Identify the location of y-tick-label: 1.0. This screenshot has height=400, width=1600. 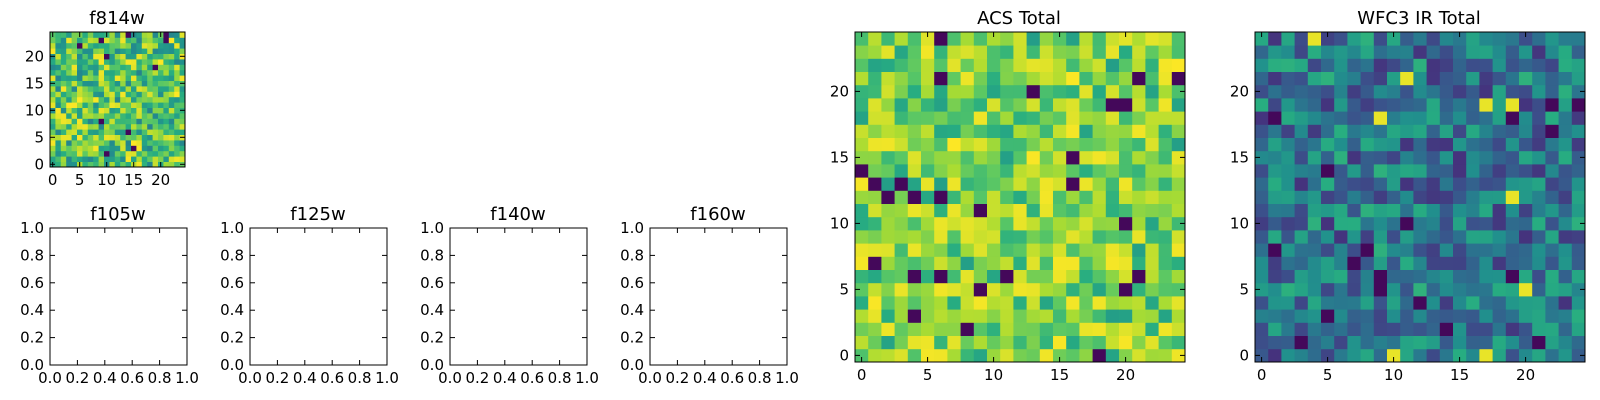
(432, 228).